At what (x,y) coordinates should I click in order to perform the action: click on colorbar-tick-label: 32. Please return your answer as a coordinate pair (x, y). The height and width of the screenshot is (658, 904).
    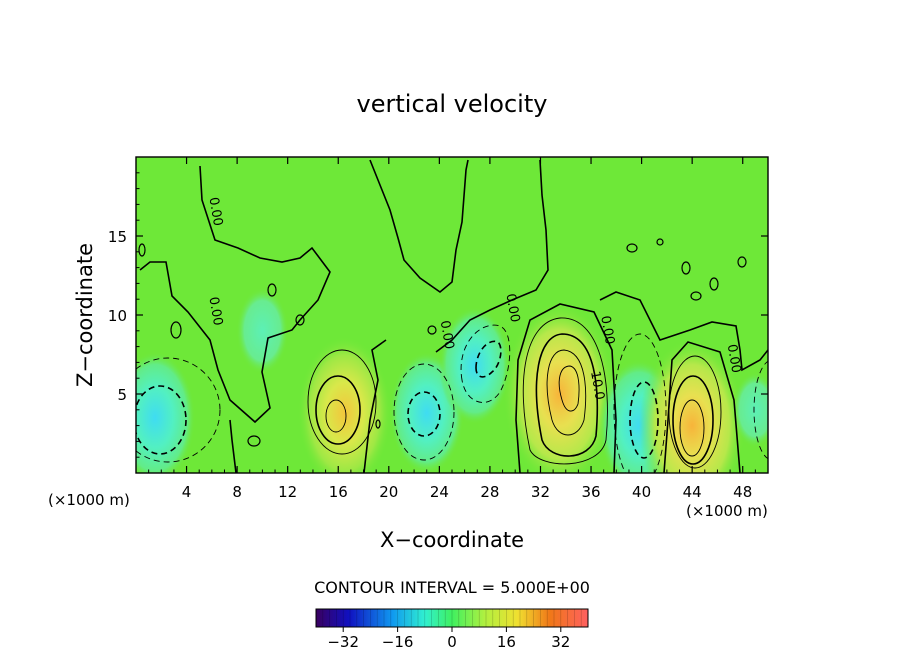
    Looking at the image, I should click on (560, 642).